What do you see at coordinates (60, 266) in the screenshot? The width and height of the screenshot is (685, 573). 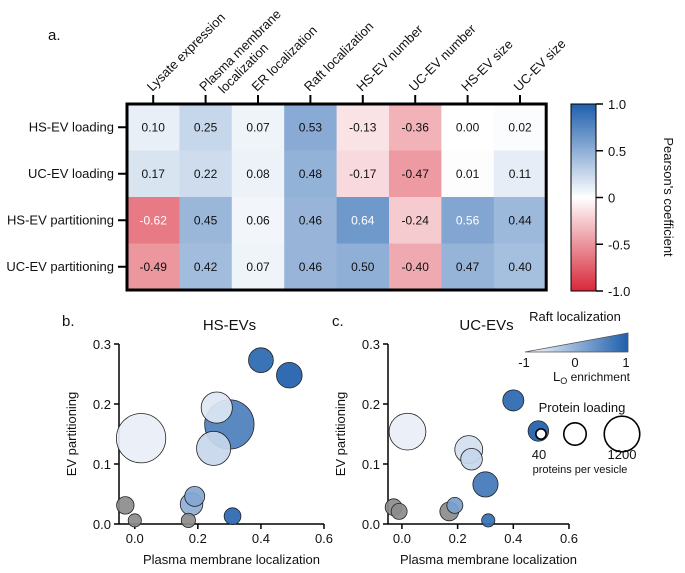 I see `row-label: UC-EV partitioning` at bounding box center [60, 266].